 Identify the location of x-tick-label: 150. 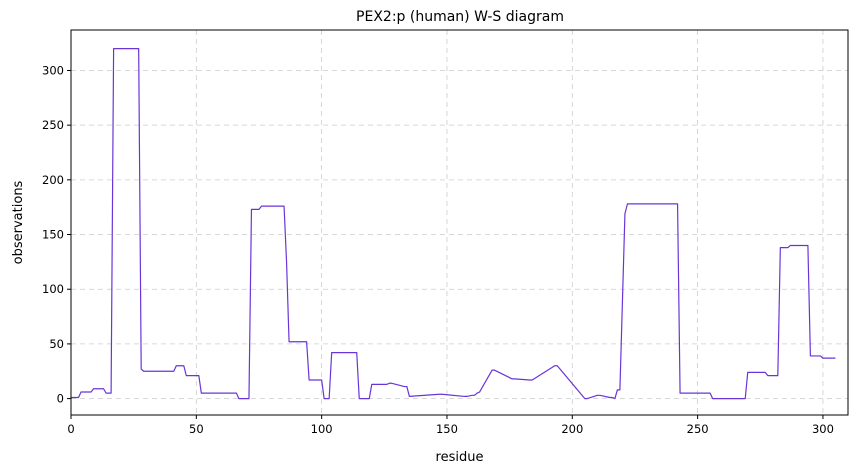
(447, 429).